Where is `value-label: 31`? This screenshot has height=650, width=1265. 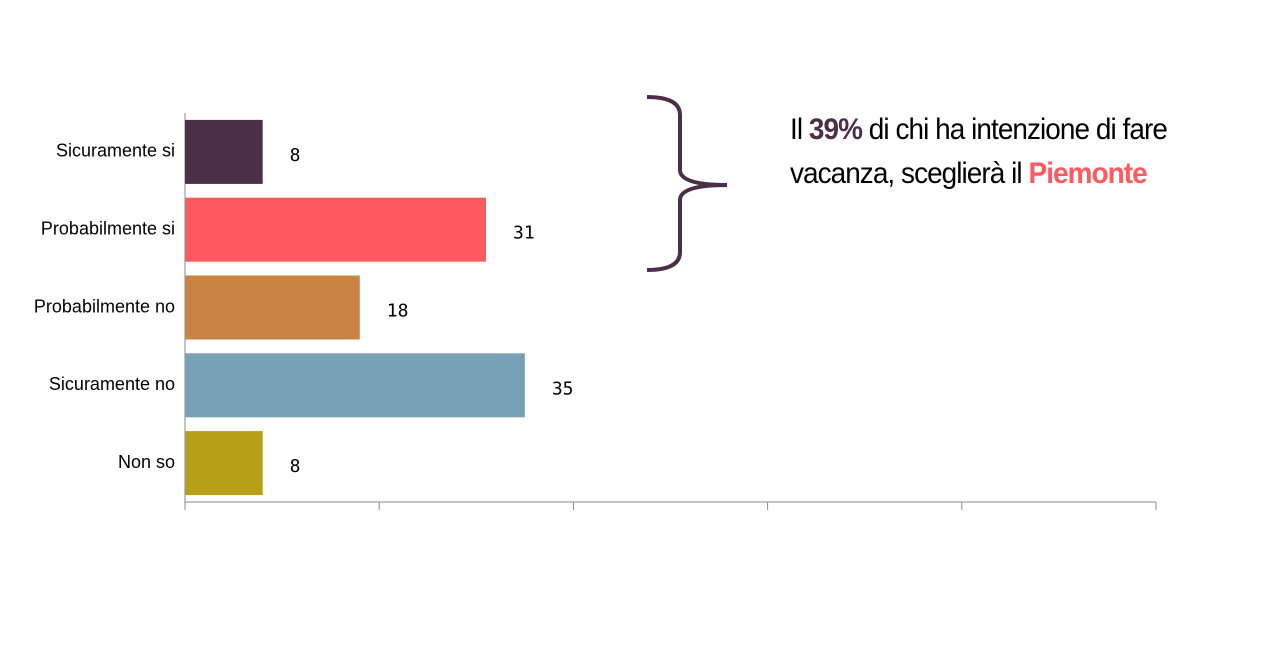
value-label: 31 is located at coordinates (524, 233).